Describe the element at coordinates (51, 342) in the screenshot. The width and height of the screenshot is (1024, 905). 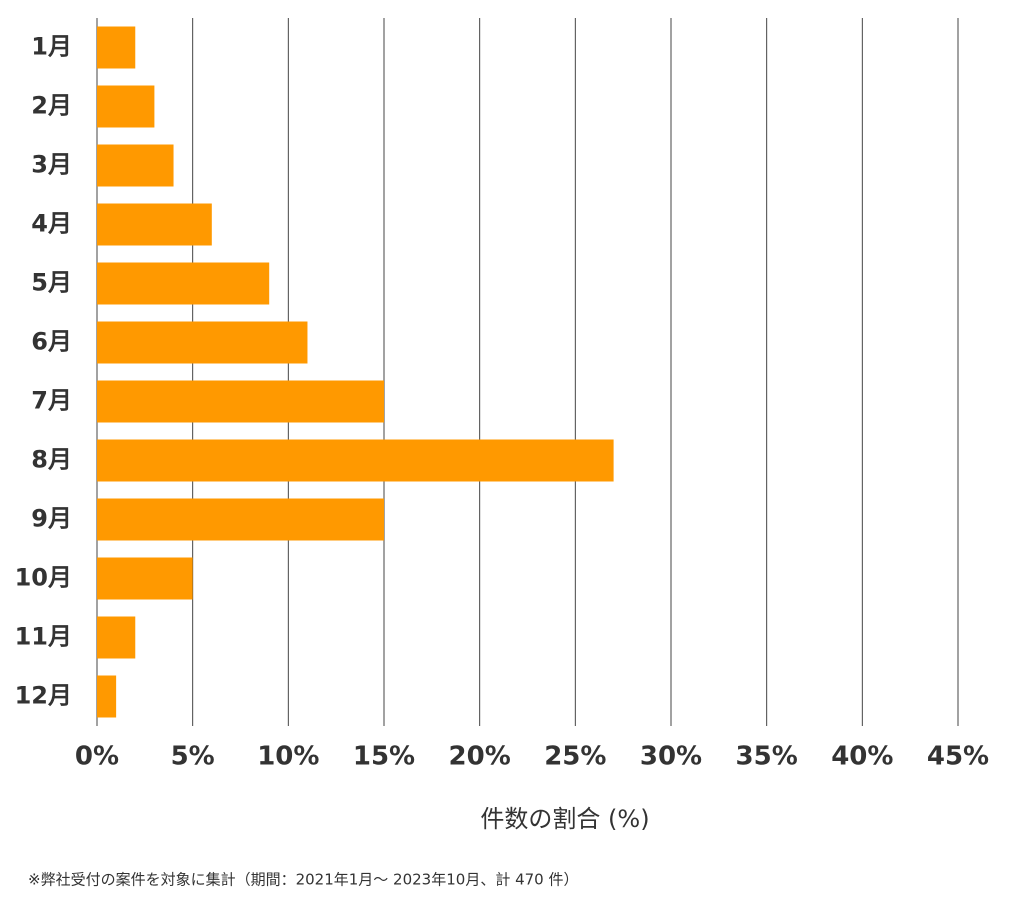
I see `y-tick-label: 6月` at that location.